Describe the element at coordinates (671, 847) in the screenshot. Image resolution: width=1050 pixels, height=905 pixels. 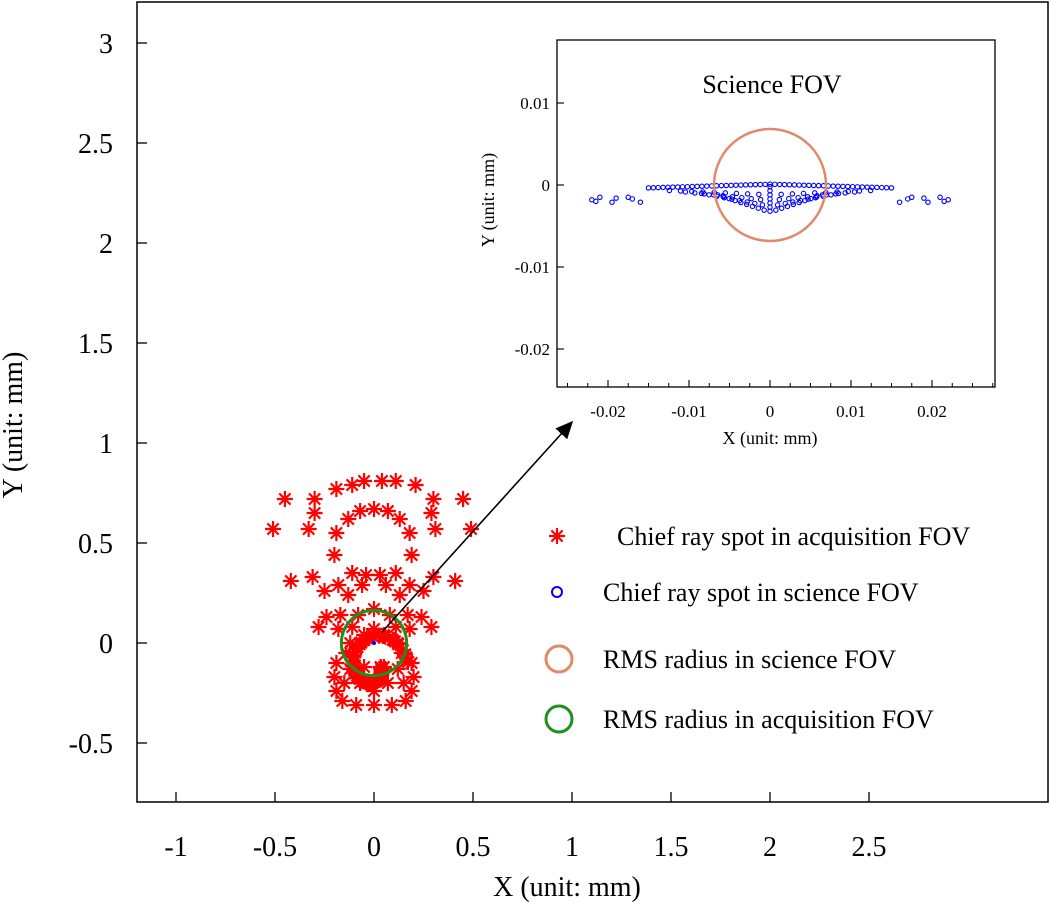
I see `main-x-tick-label: 1.5` at that location.